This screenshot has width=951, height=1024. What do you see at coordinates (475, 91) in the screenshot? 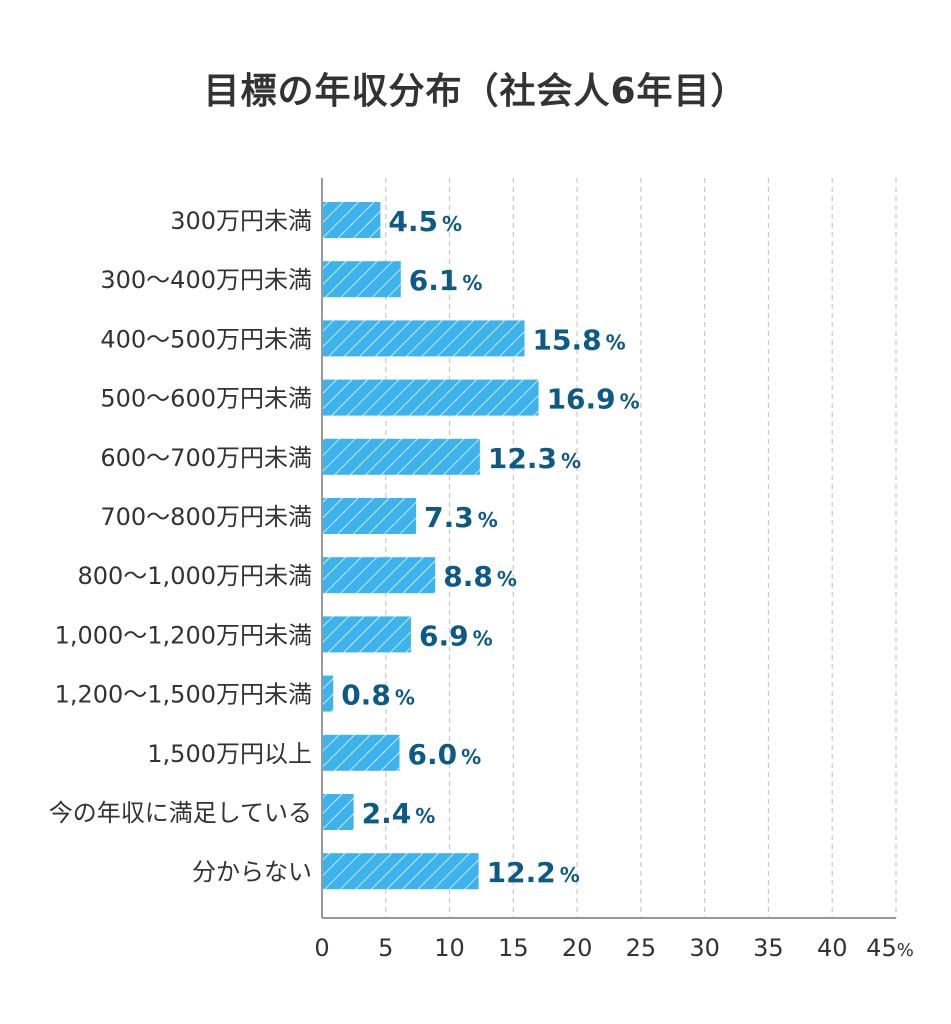
I see `chart-title: 目標の年収分布（社会人6年目）` at bounding box center [475, 91].